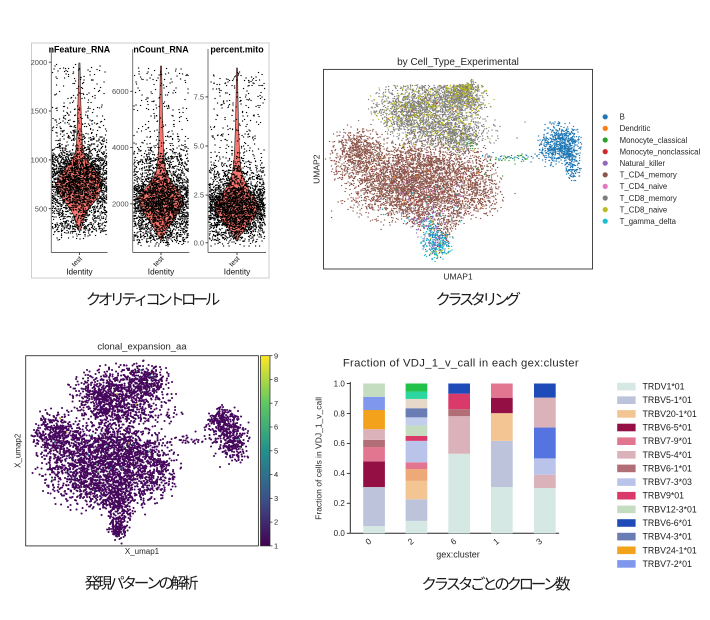 Image resolution: width=710 pixels, height=620 pixels. What do you see at coordinates (648, 175) in the screenshot?
I see `svg-text: T_CD4_memory` at bounding box center [648, 175].